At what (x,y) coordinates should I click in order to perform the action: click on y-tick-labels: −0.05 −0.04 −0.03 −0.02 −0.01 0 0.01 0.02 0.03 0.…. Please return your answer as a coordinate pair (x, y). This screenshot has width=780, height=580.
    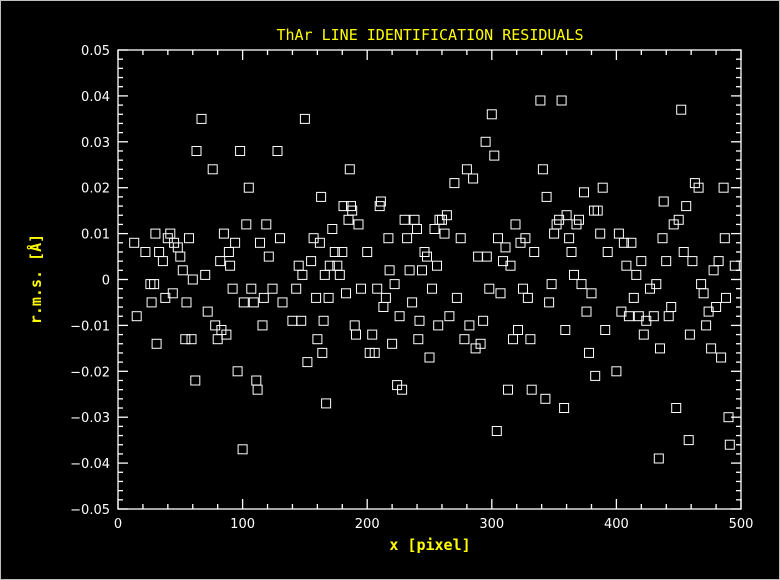
    Looking at the image, I should click on (90, 281).